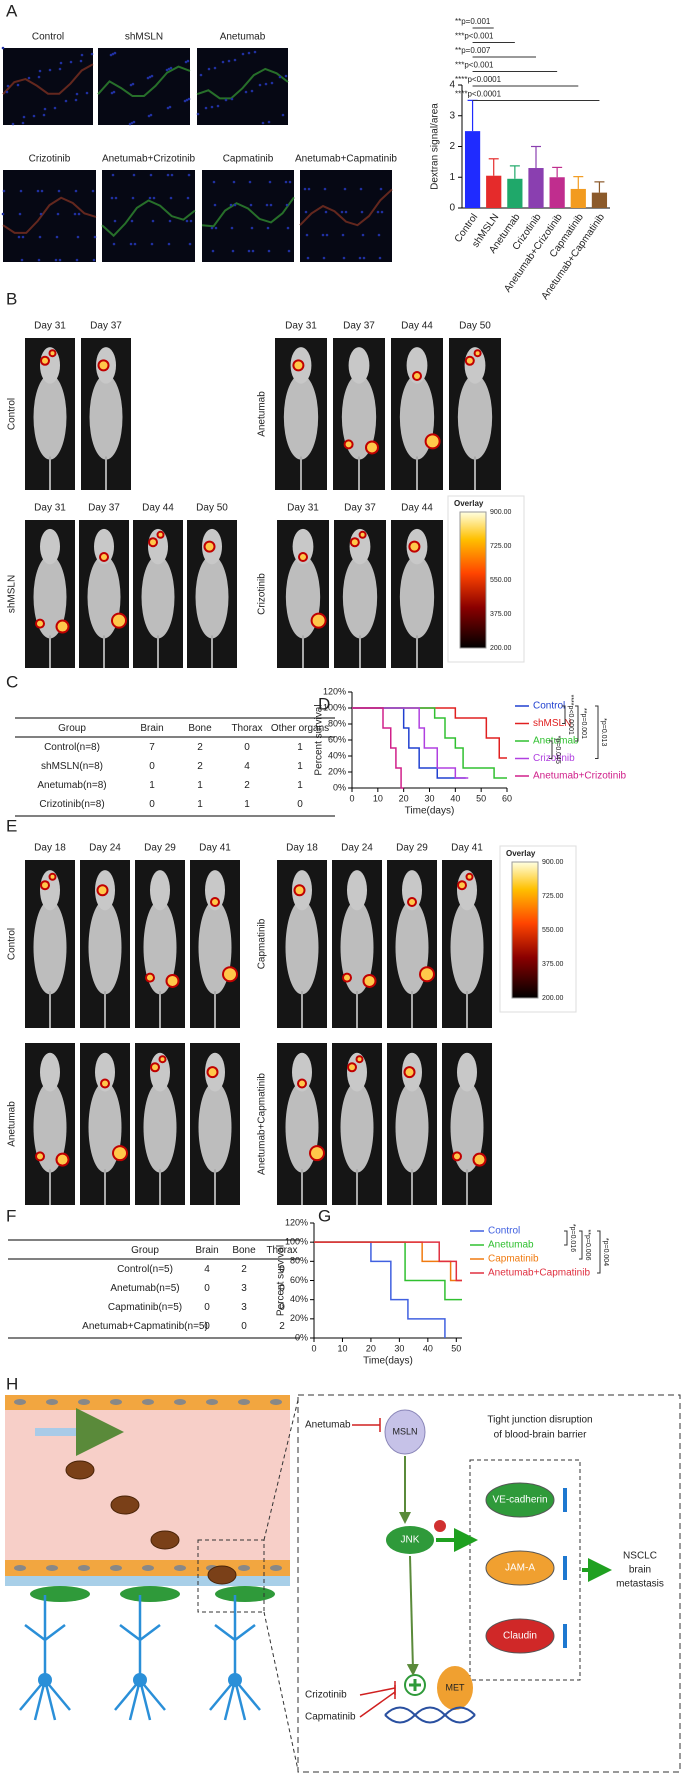  I want to click on neuron-soma, so click(235, 1680).